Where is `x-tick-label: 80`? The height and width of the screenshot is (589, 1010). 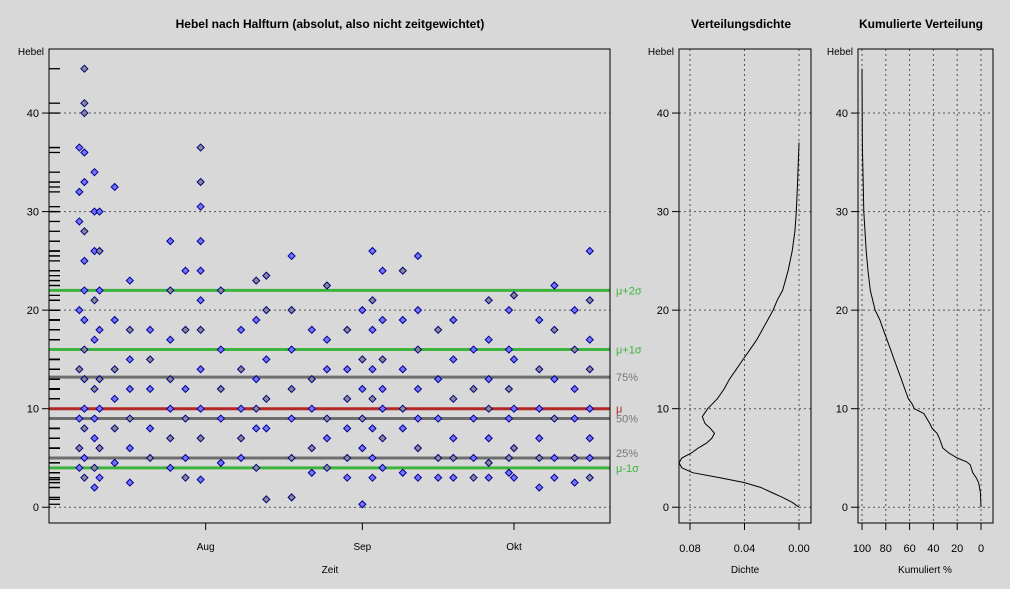 x-tick-label: 80 is located at coordinates (886, 549).